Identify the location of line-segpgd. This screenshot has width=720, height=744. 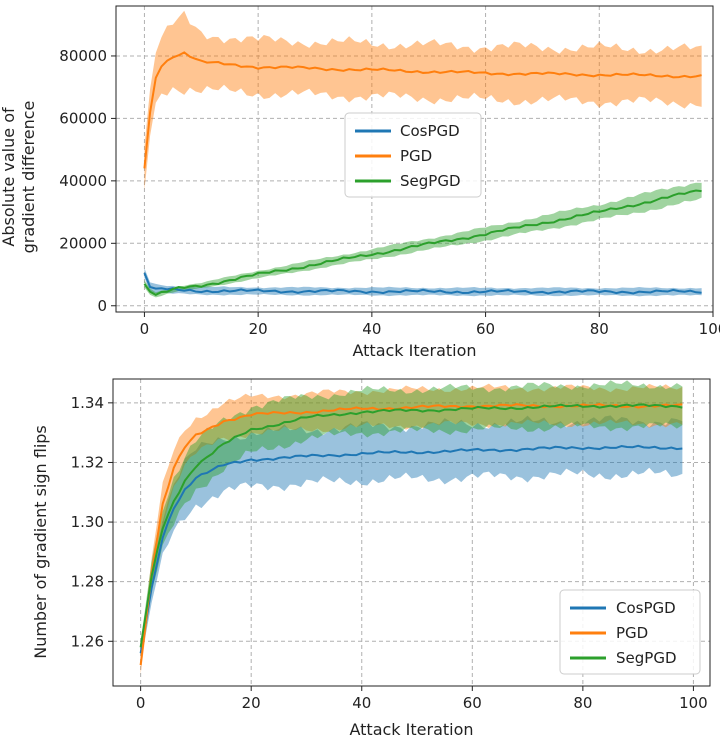
(422, 242).